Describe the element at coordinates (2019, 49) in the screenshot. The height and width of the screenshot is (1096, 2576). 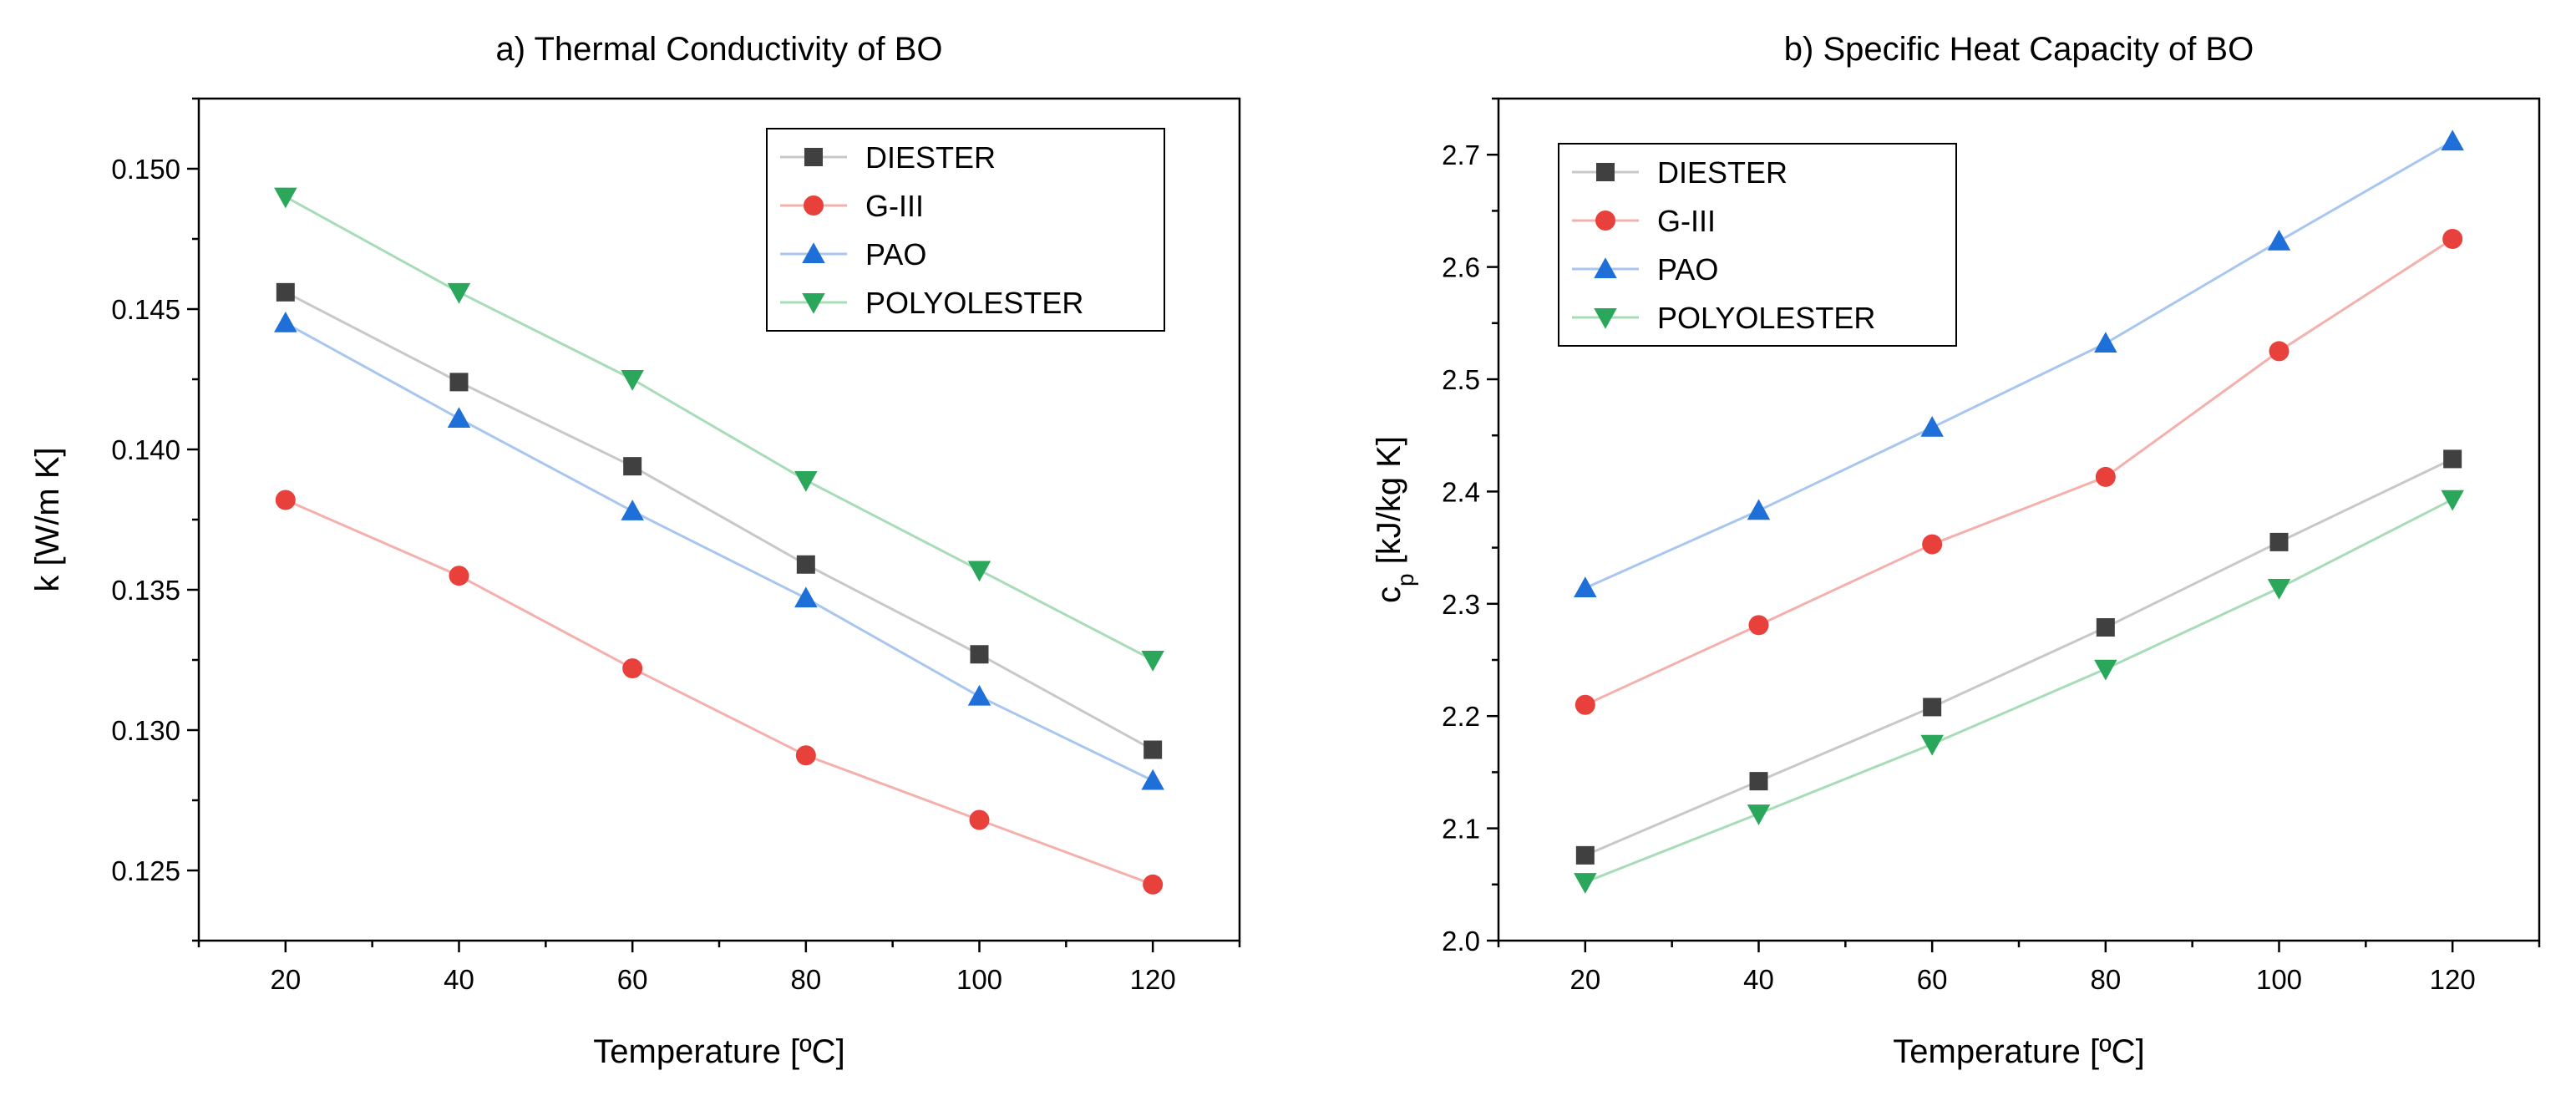
I see `chart-title: b) Specific Heat Capacity of BO` at that location.